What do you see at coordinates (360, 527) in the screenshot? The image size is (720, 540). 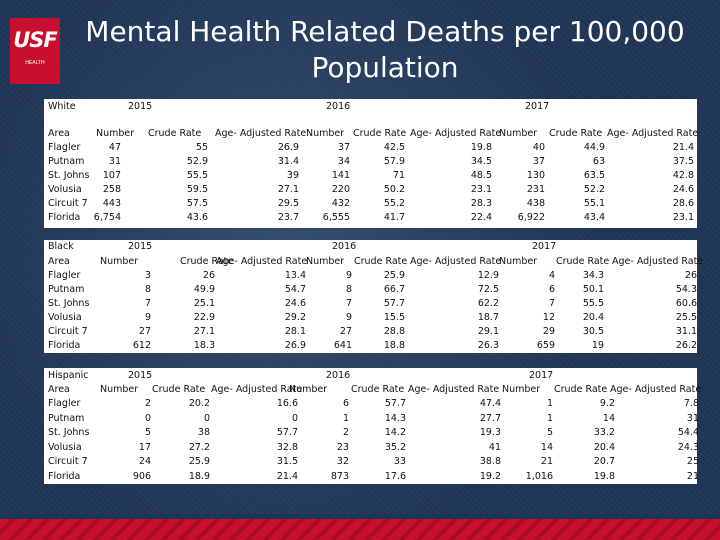 I see `footer-stripe` at bounding box center [360, 527].